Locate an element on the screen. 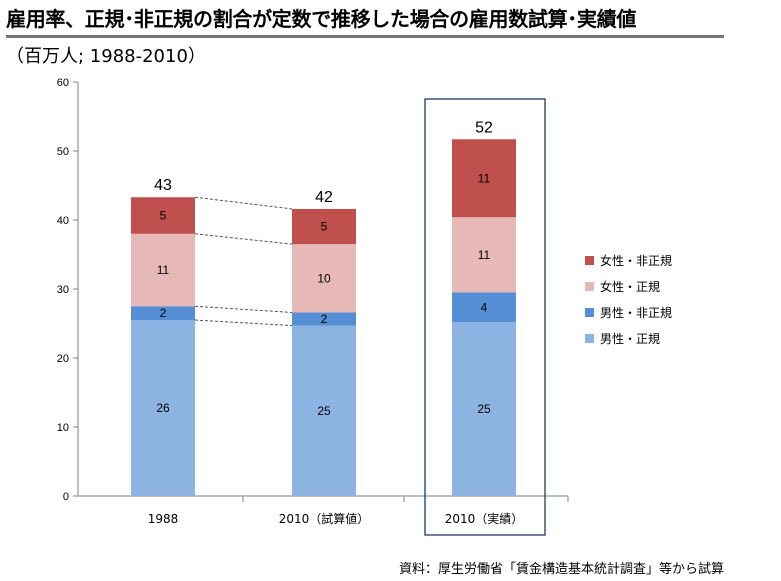 Image resolution: width=781 pixels, height=581 pixels. y-tick-label: 40 is located at coordinates (63, 221).